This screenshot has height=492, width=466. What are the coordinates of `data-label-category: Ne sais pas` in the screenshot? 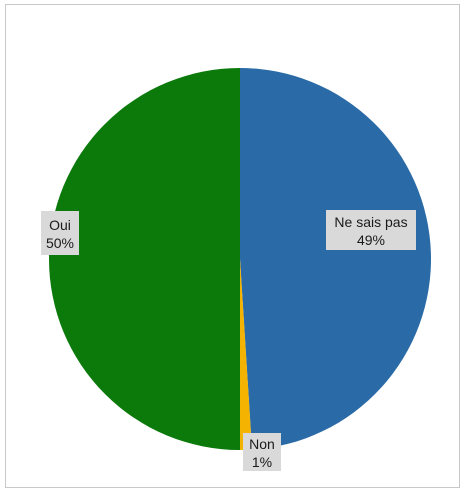 It's located at (370, 222).